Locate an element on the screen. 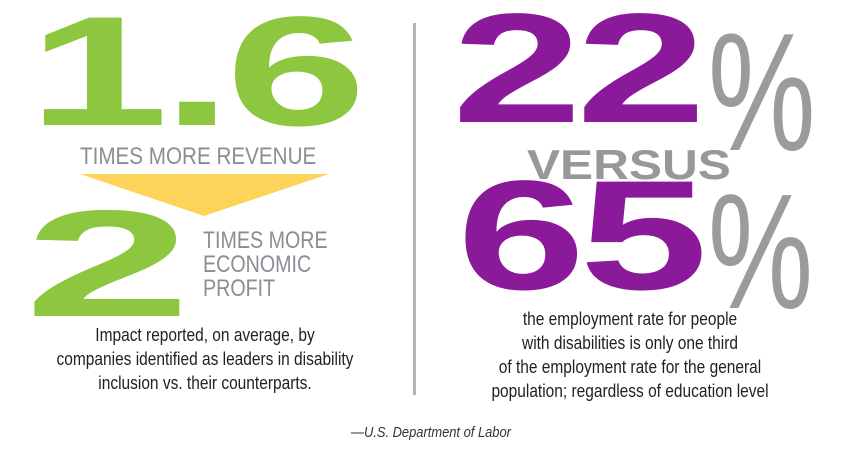 The width and height of the screenshot is (862, 455). source-citation: —U.S. Department of Labor is located at coordinates (431, 432).